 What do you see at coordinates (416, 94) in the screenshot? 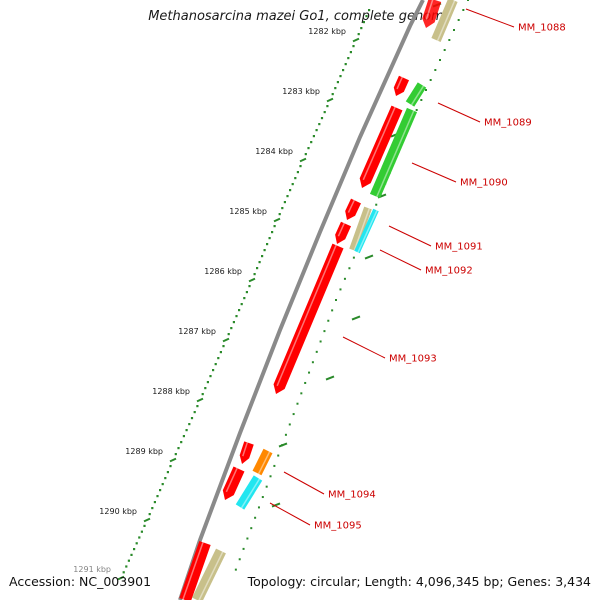
I see `gene-arrow-mm1089-fwd` at bounding box center [416, 94].